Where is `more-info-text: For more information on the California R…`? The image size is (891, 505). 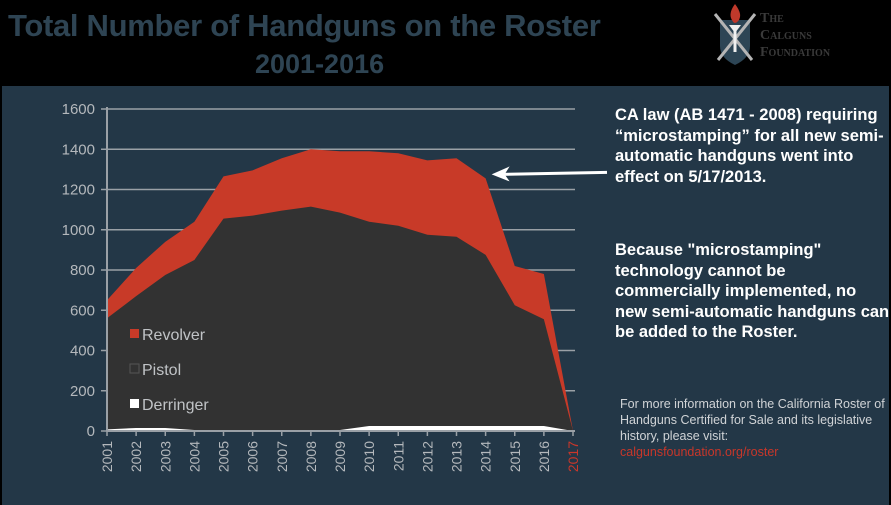
more-info-text: For more information on the California R… is located at coordinates (752, 428).